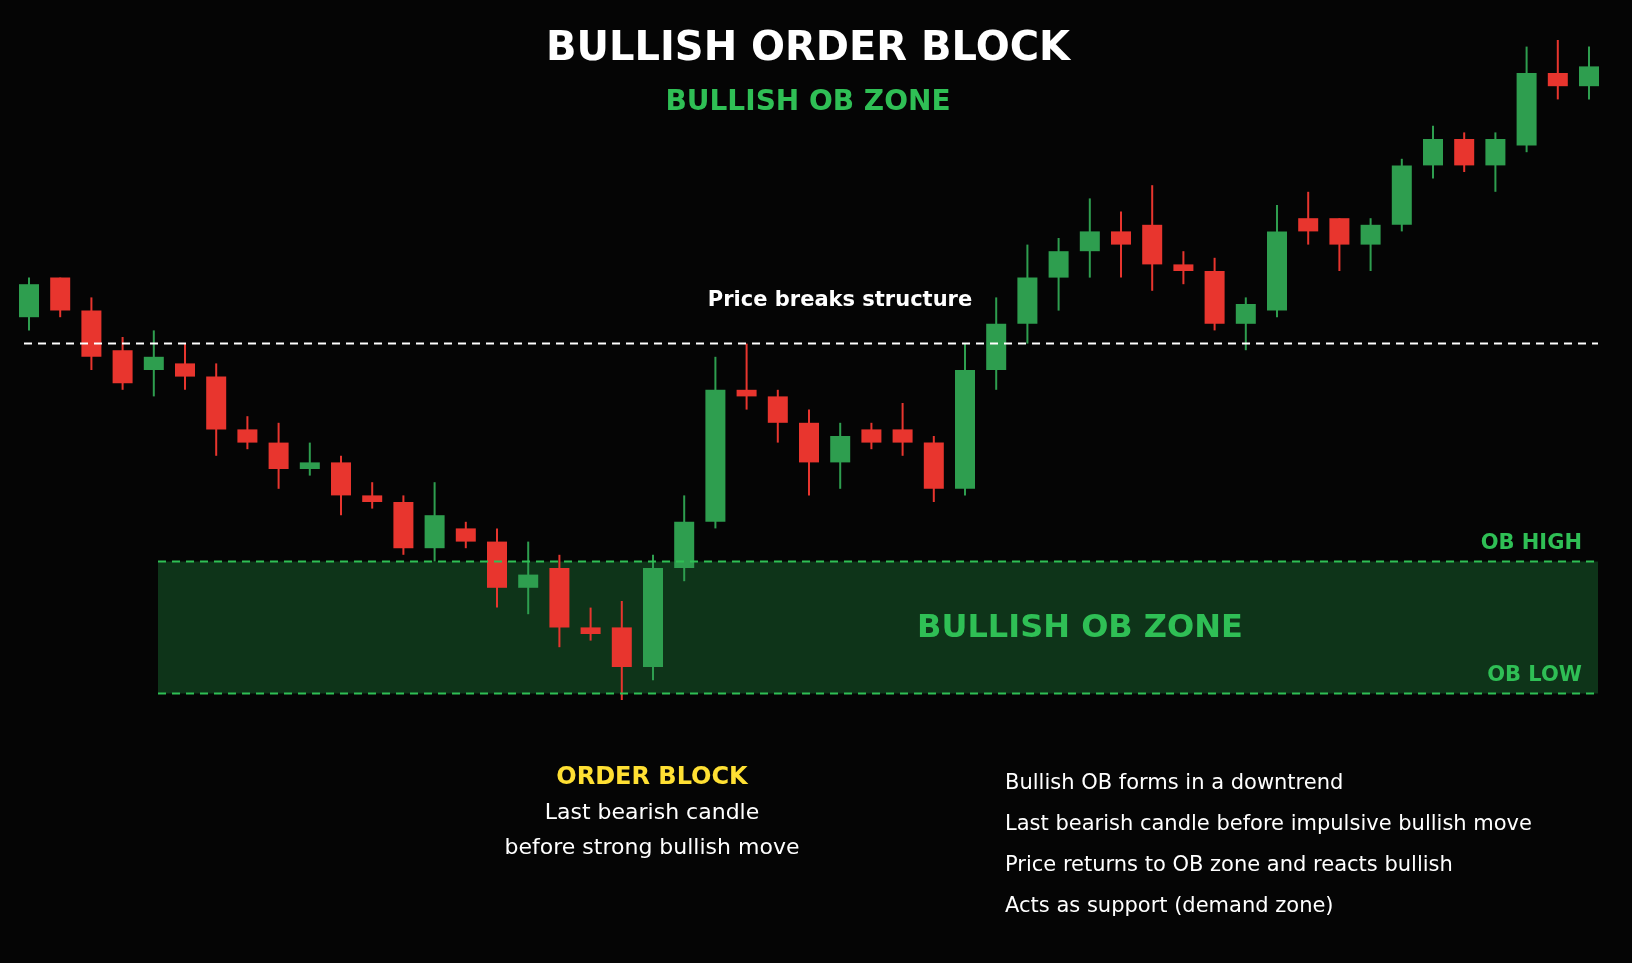 The image size is (1632, 963). Describe the element at coordinates (653, 776) in the screenshot. I see `text: ORDER BLOCK` at that location.